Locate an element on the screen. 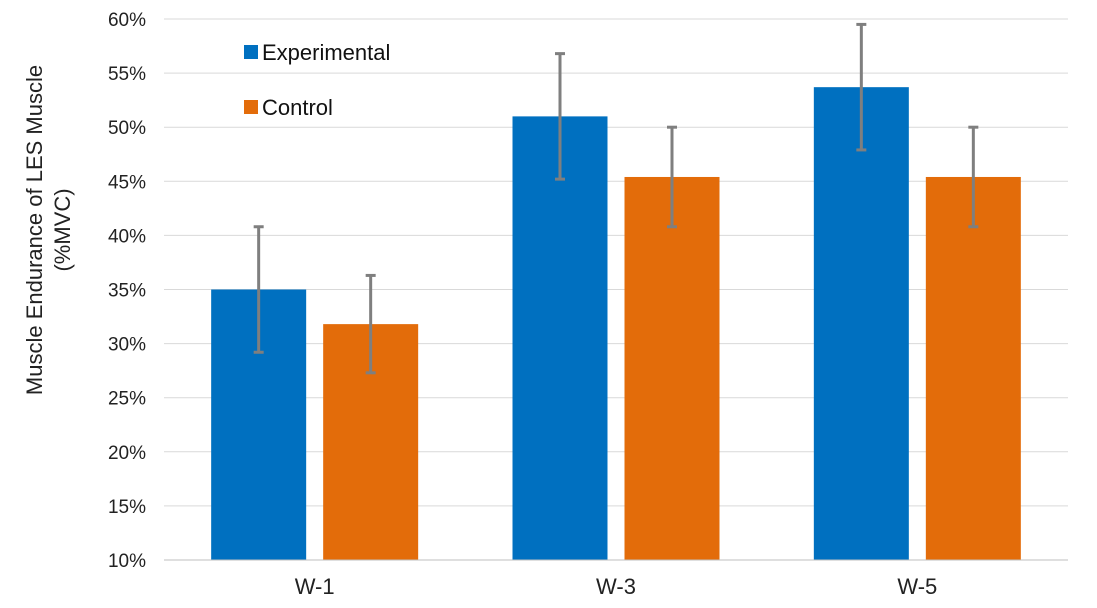  y-tick-label: 45% is located at coordinates (127, 182).